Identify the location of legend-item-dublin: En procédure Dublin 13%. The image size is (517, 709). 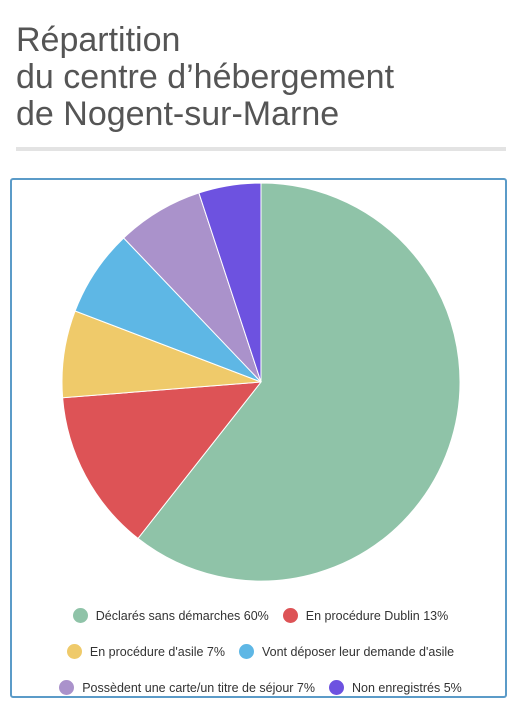
(365, 615).